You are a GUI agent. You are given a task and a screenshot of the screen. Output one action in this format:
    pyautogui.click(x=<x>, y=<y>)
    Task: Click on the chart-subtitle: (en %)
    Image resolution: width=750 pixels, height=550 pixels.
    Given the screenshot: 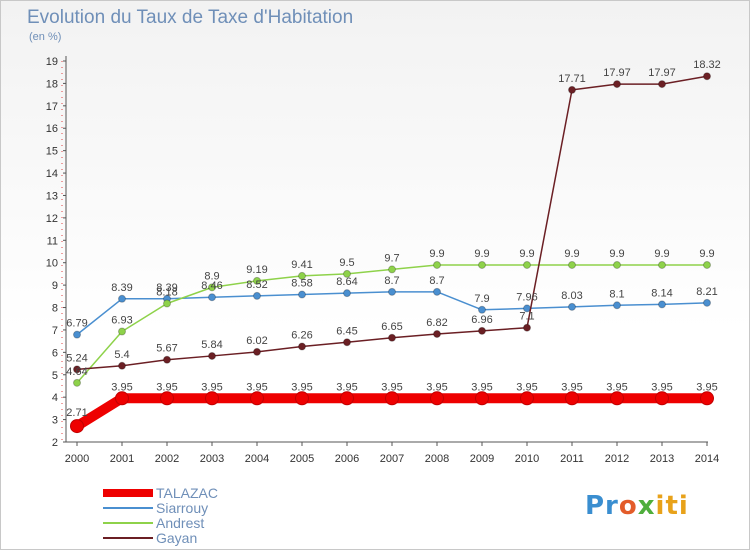 What is the action you would take?
    pyautogui.click(x=45, y=37)
    